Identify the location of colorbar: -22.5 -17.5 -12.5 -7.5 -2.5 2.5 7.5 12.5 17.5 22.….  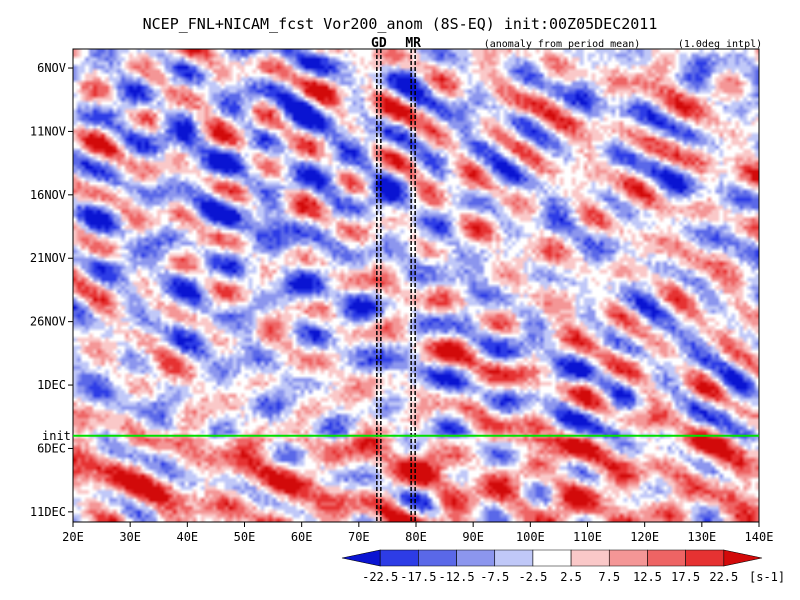
(552, 566).